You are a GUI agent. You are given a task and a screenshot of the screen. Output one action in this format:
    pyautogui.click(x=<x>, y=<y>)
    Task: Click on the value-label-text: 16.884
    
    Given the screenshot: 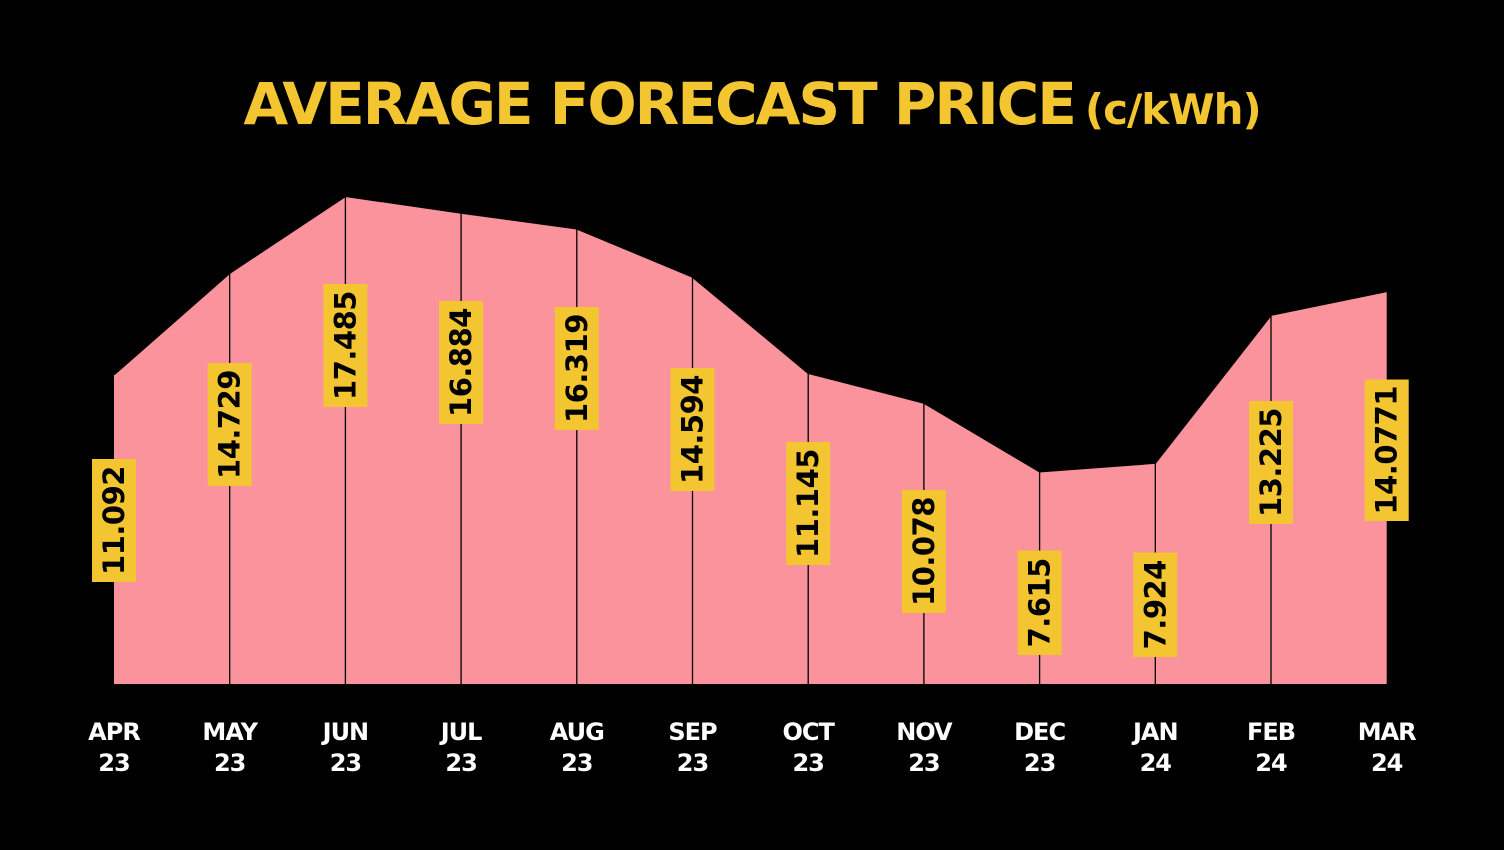 What is the action you would take?
    pyautogui.click(x=461, y=362)
    